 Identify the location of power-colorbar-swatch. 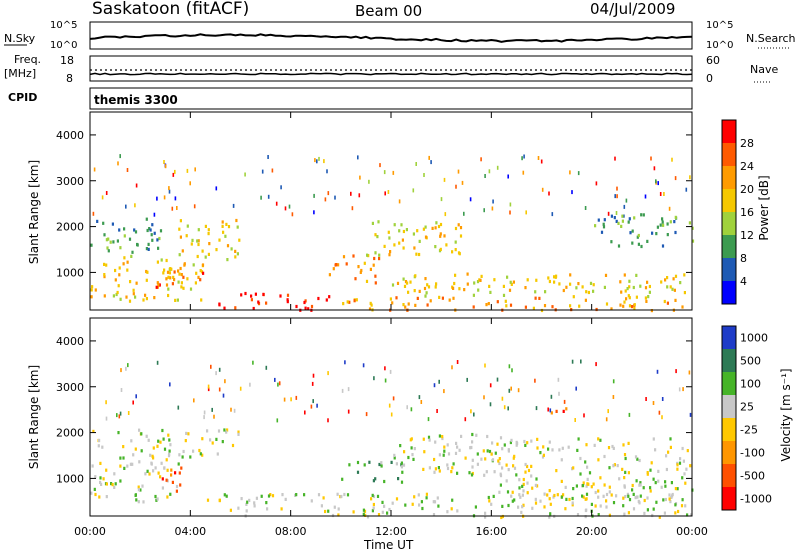
(729, 292).